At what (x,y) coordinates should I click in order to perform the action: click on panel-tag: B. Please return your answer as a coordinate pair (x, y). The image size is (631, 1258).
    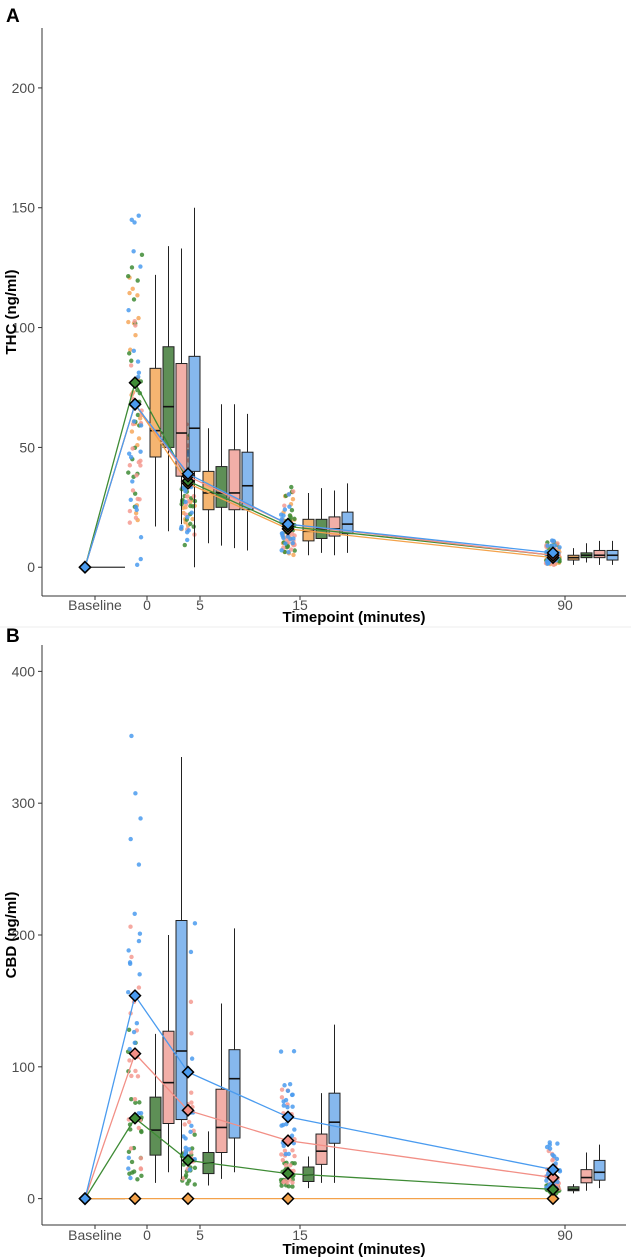
    Looking at the image, I should click on (13, 636).